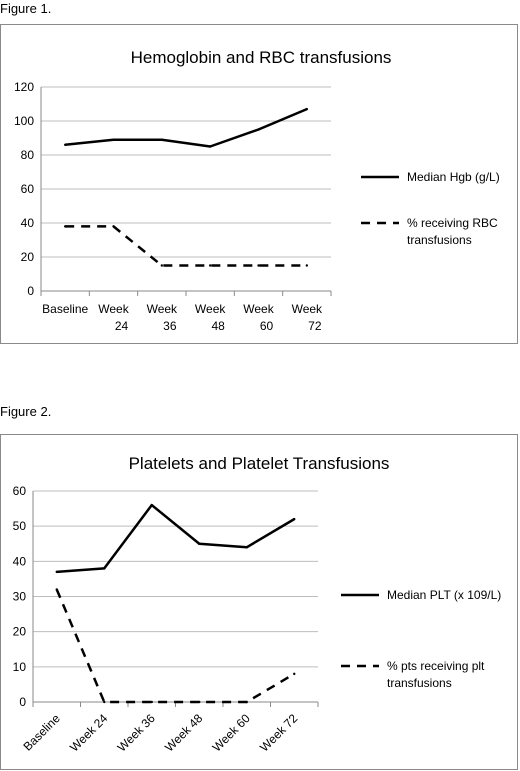 This screenshot has height=771, width=520. What do you see at coordinates (231, 732) in the screenshot?
I see `x-tick-label: Week 60` at bounding box center [231, 732].